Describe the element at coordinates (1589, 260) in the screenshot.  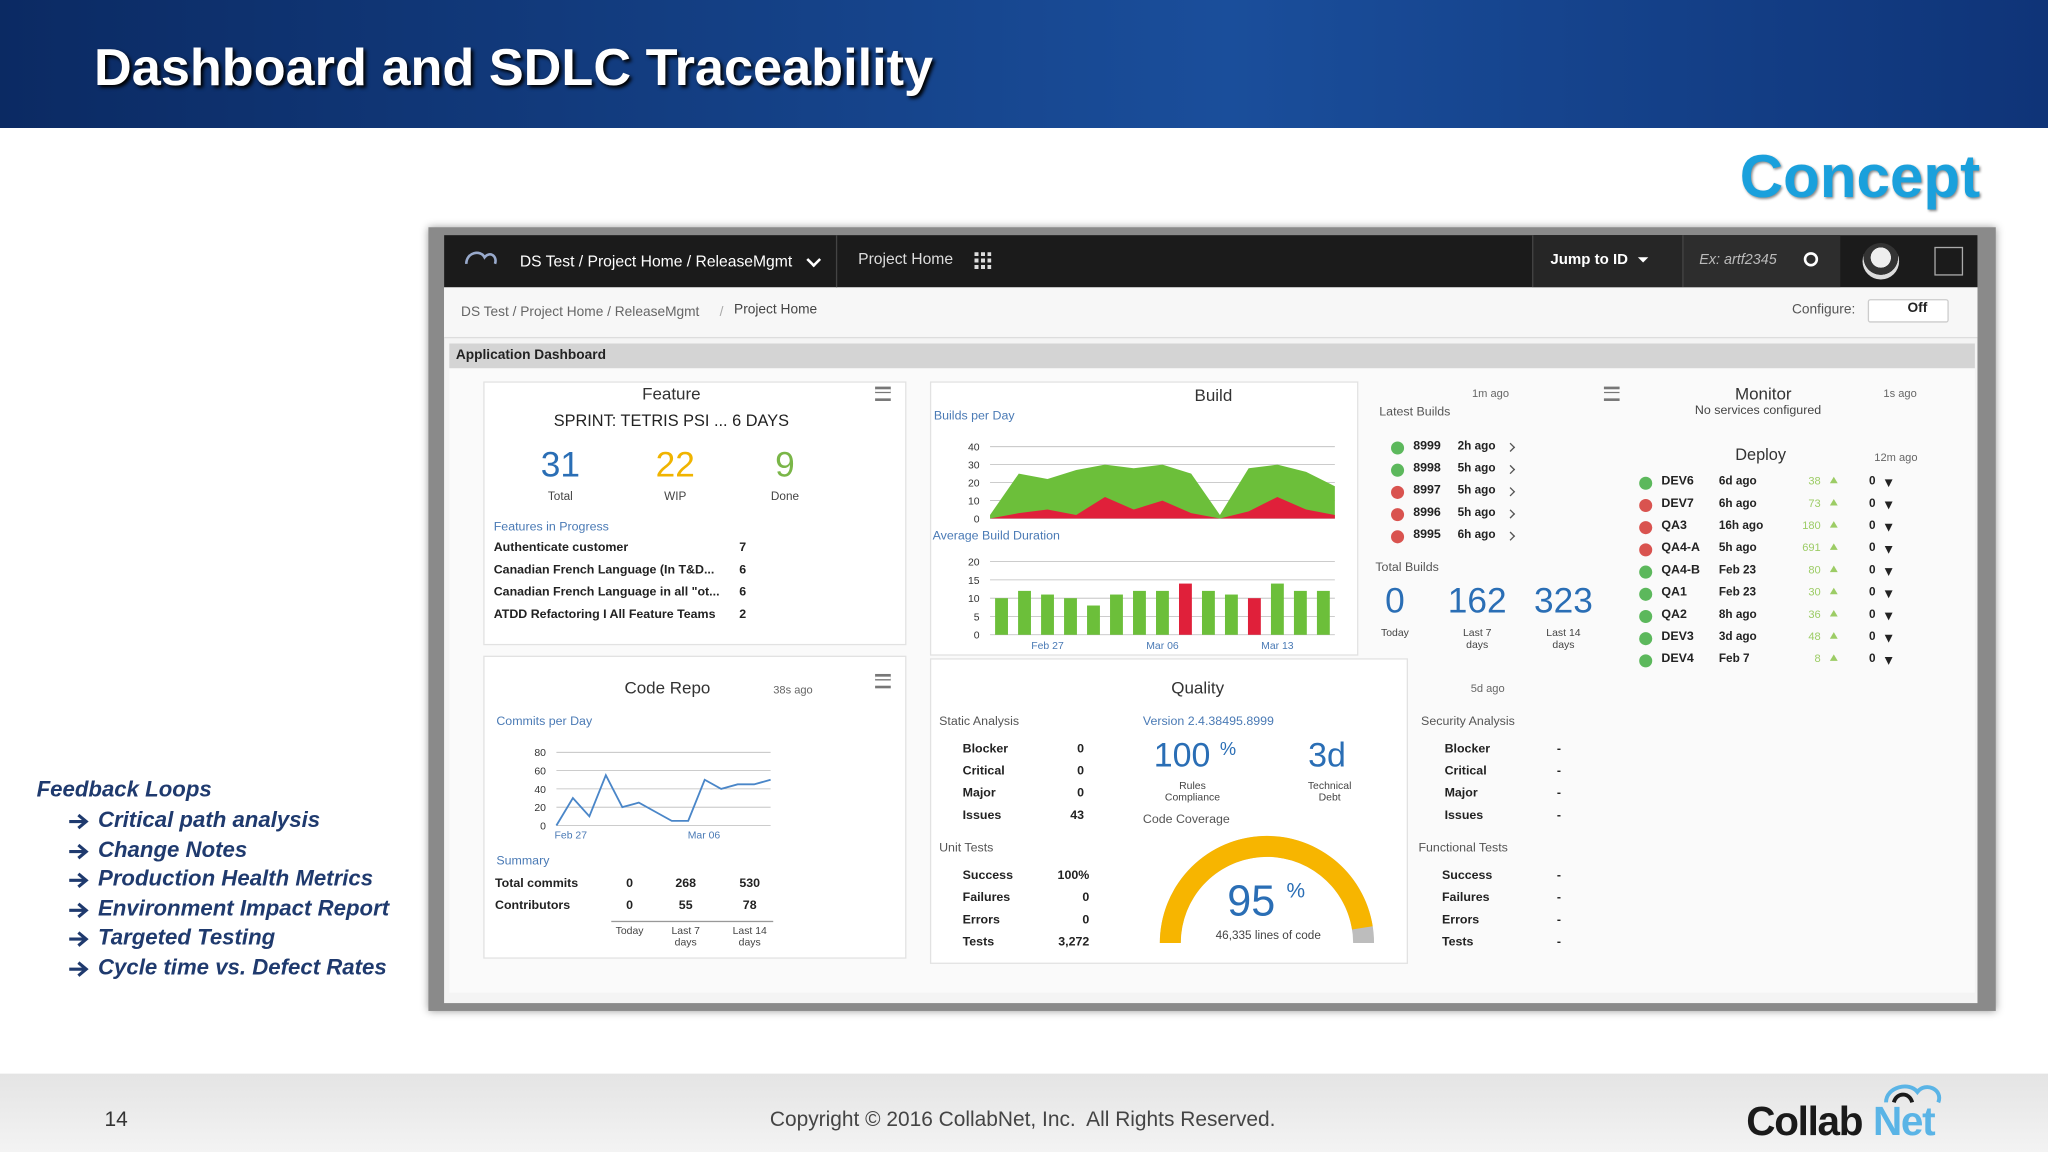
I see `jump-to-id: Jump to ID` at that location.